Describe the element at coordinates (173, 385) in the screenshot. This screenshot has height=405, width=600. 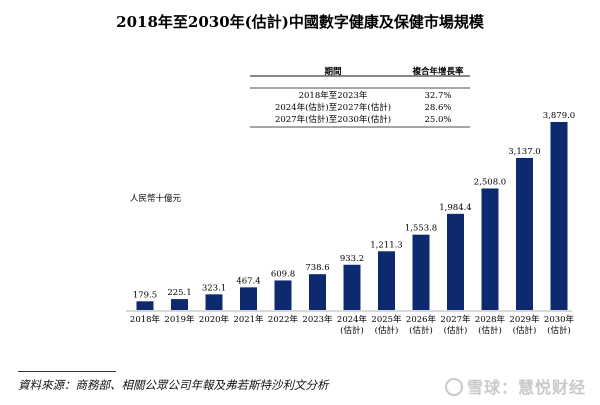
I see `source-note: 資料來源：商務部、相關公眾公司年報及弗若斯特沙利文分析` at that location.